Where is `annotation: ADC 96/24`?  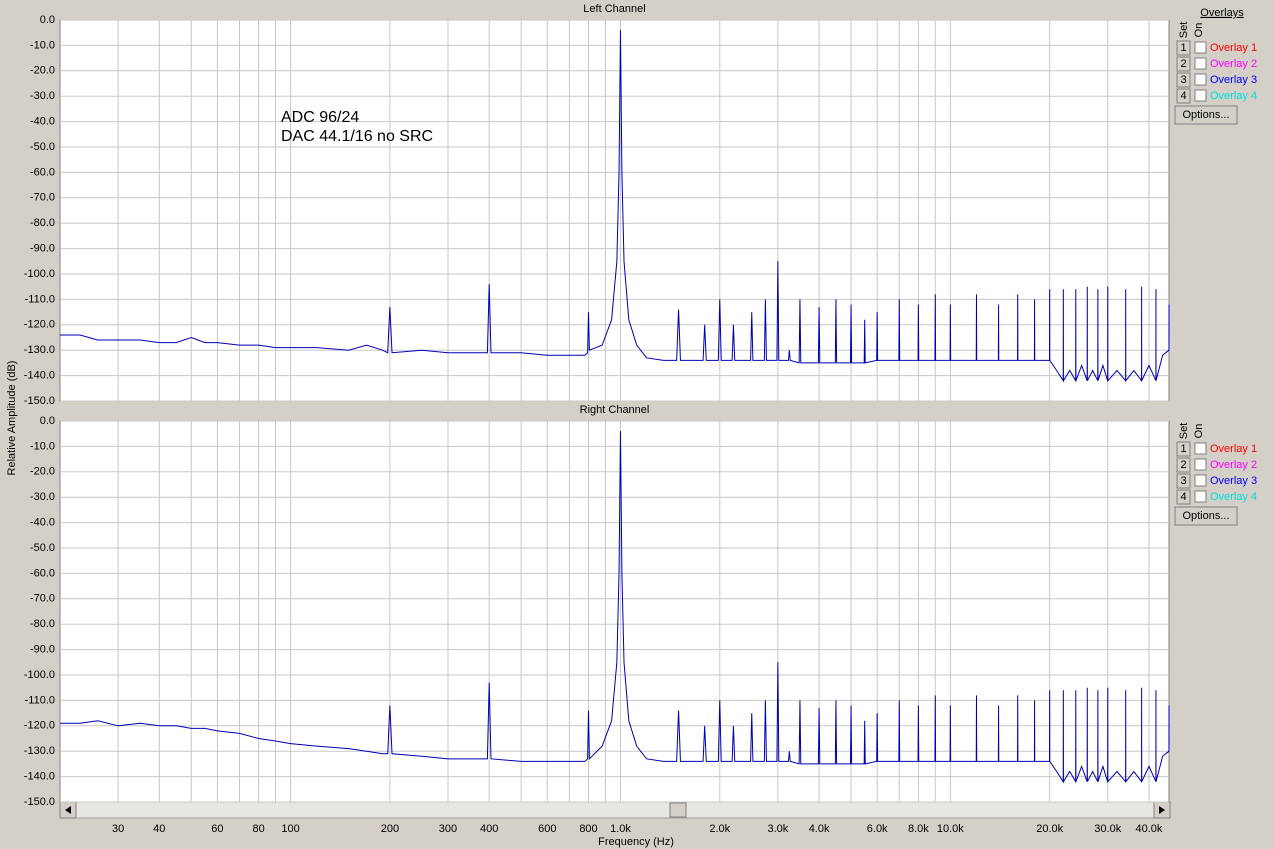
annotation: ADC 96/24 is located at coordinates (320, 117).